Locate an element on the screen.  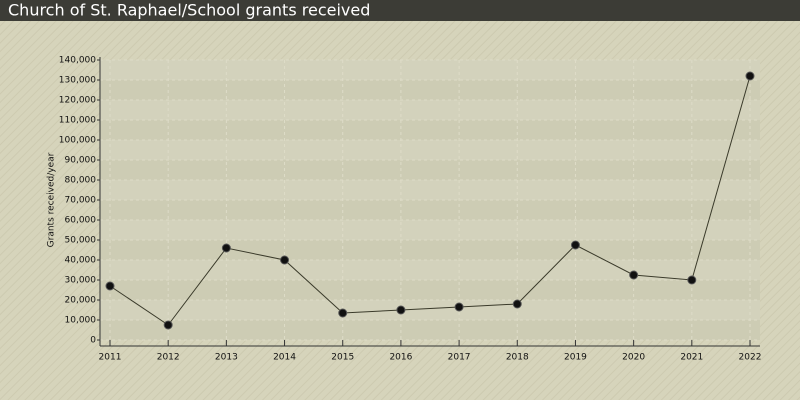
y-tick-label: 30,000 is located at coordinates (81, 281).